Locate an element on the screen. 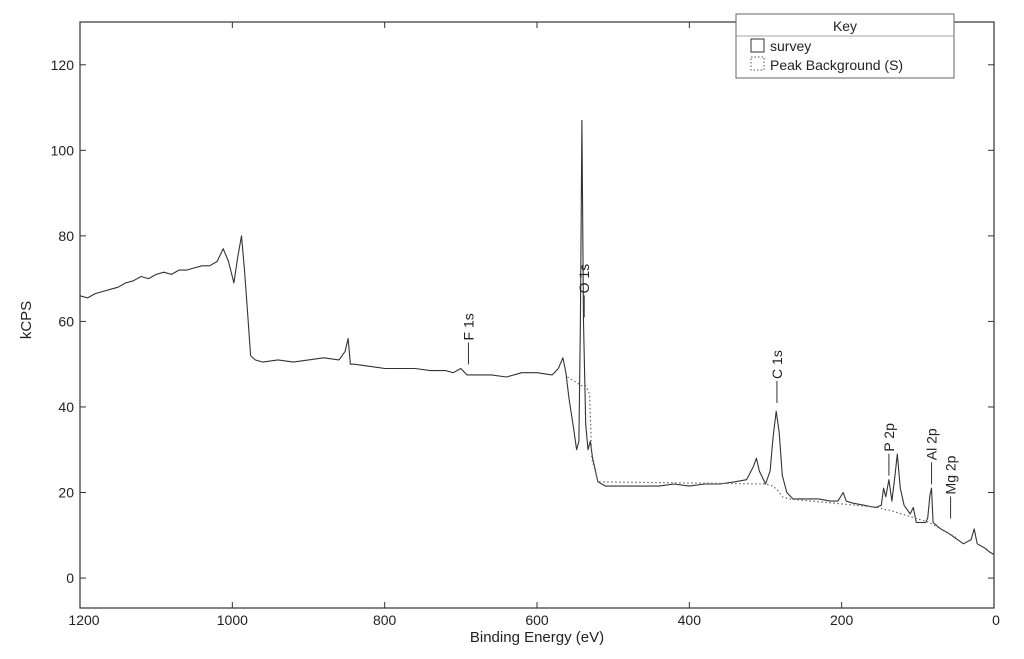  peak-label: Mg 2p is located at coordinates (951, 474).